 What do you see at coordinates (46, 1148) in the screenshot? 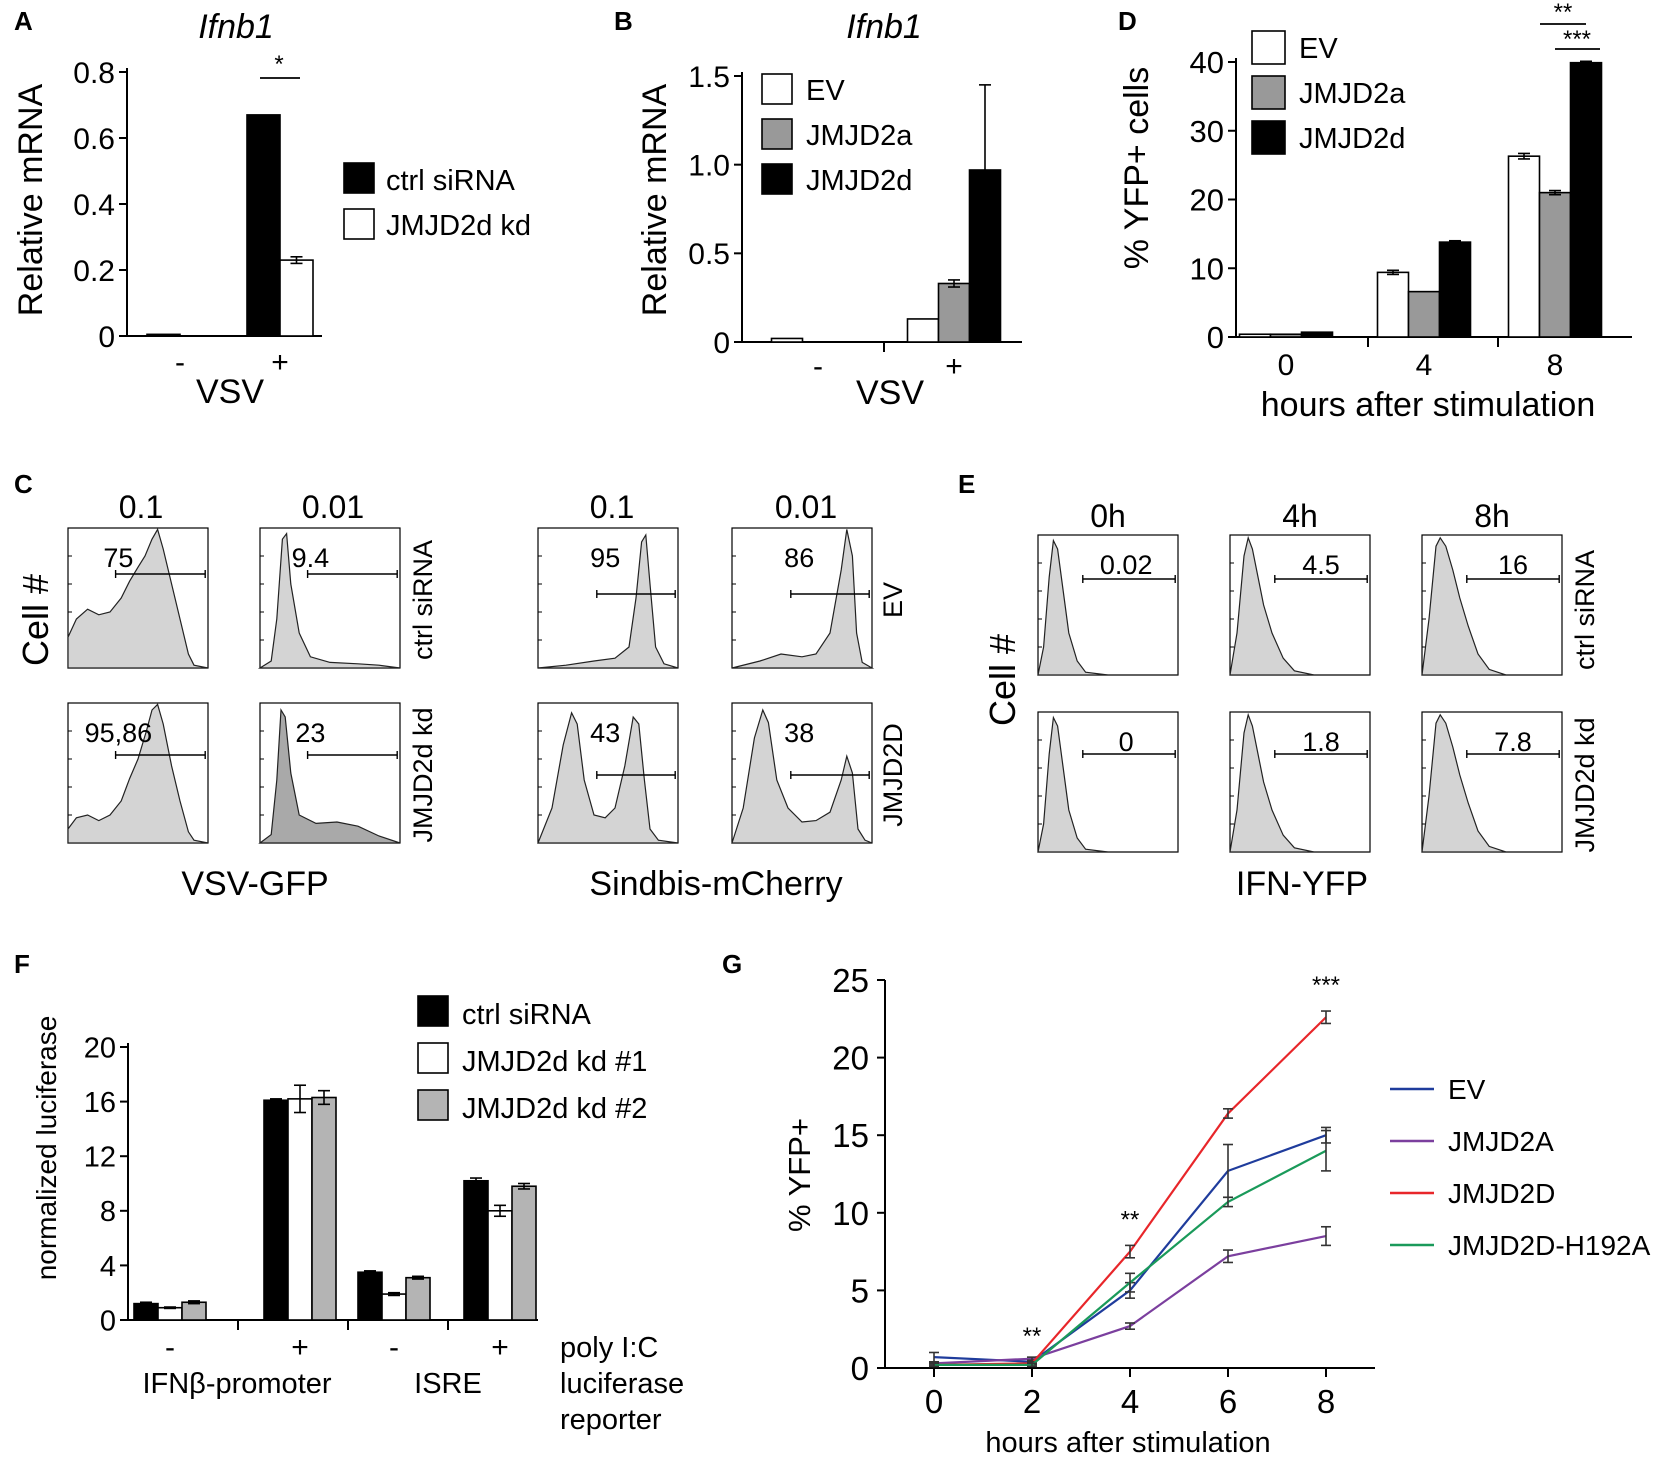
I see `panel-f-ylabel: normalized luciferase` at bounding box center [46, 1148].